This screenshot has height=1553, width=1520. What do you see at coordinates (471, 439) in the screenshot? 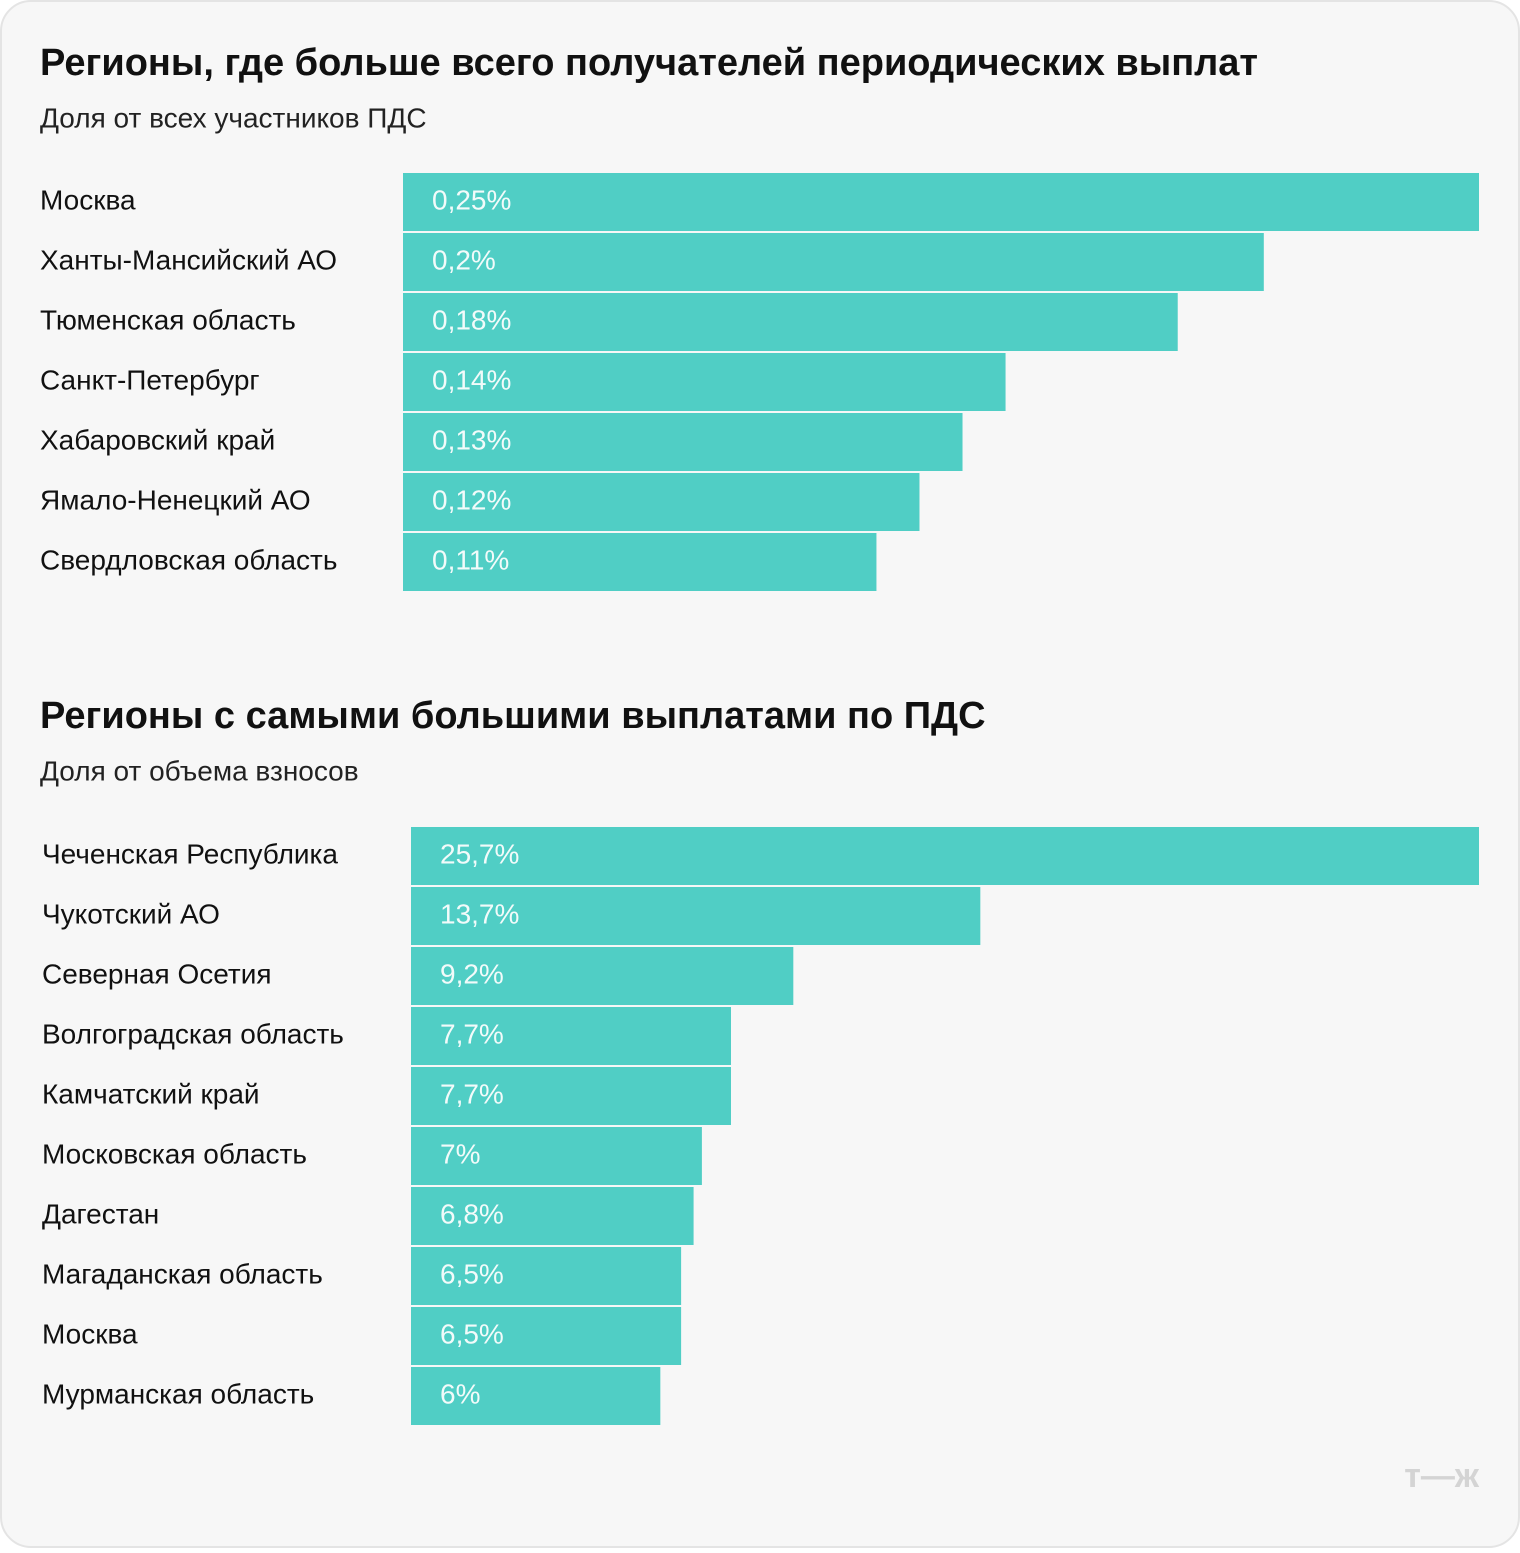
I see `value-label: 0,13%` at bounding box center [471, 439].